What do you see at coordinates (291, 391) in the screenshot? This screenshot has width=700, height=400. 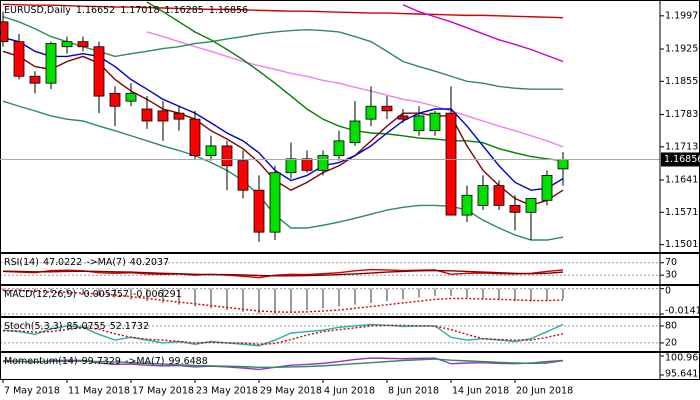 I see `x-tick-label: 29 May 2018` at bounding box center [291, 391].